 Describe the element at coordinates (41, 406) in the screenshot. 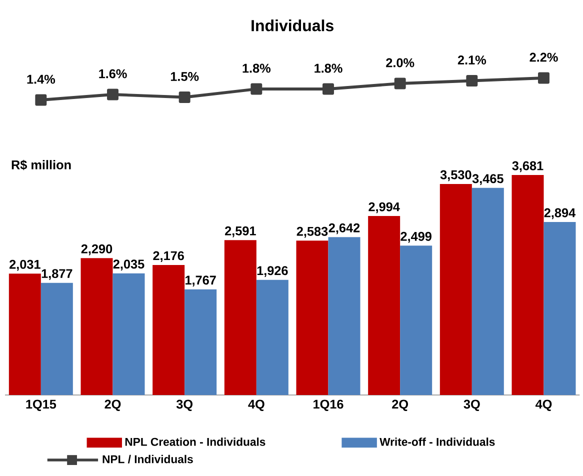

I see `x-tick-label: 1Q15` at that location.